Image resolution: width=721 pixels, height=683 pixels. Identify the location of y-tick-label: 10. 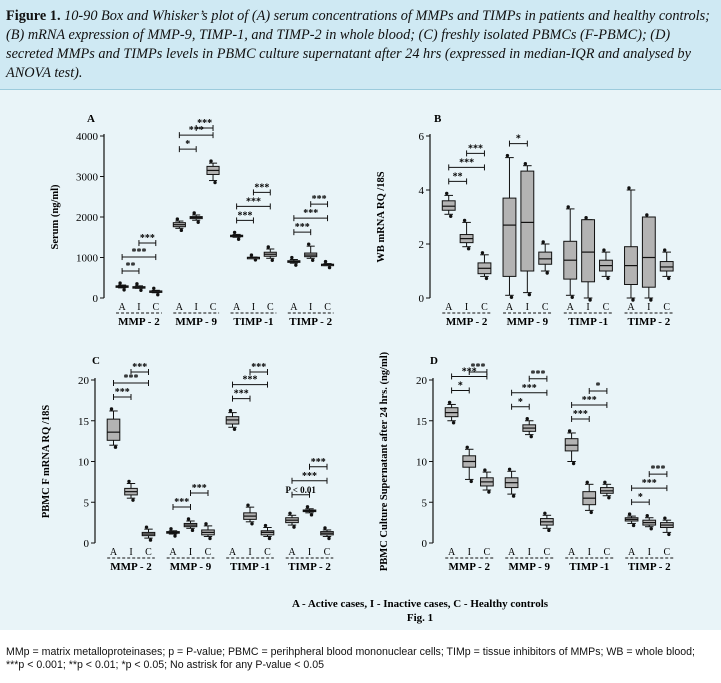
(84, 463).